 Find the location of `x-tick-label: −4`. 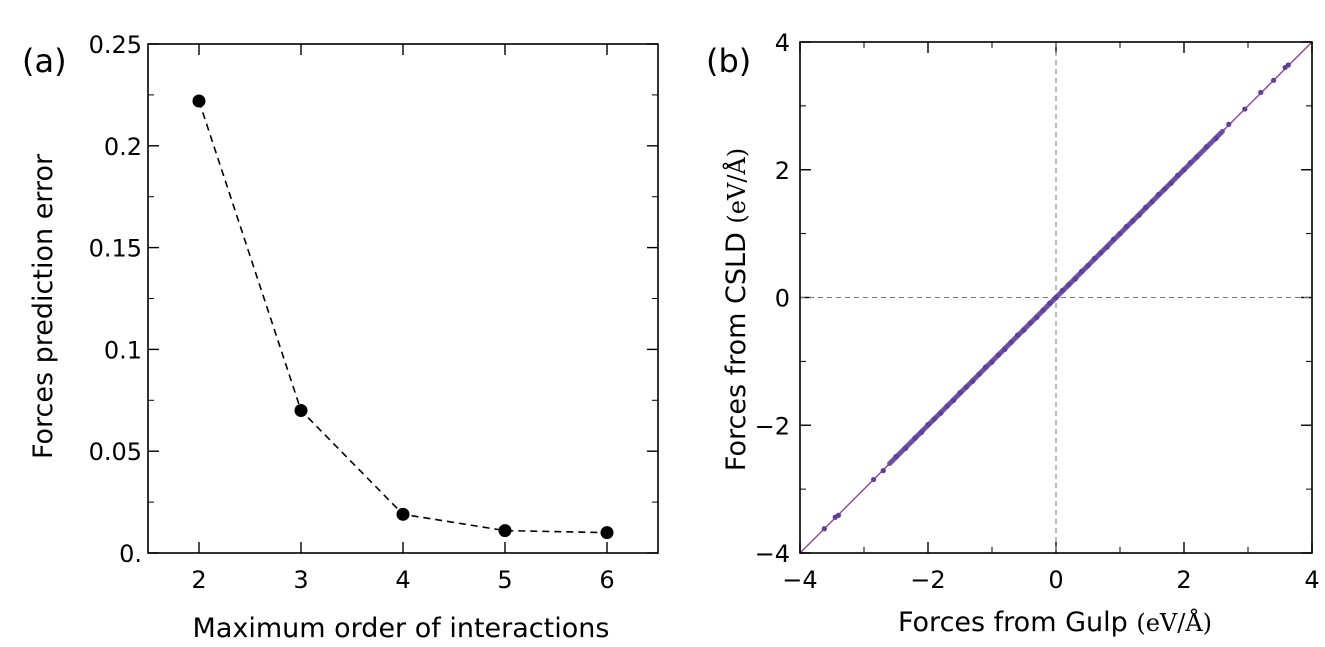

x-tick-label: −4 is located at coordinates (799, 580).